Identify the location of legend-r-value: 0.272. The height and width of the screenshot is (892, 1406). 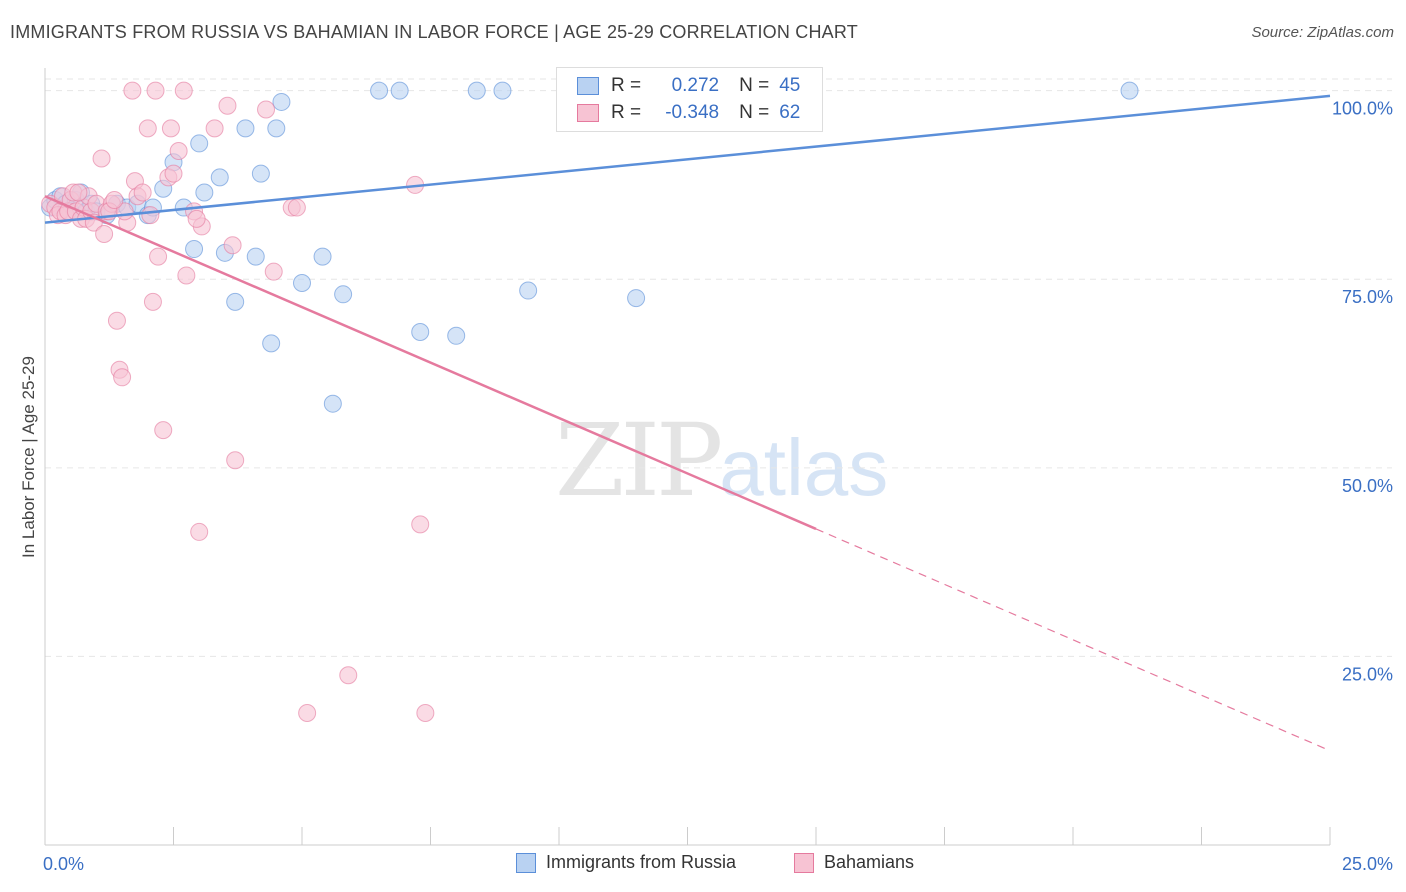
(695, 85).